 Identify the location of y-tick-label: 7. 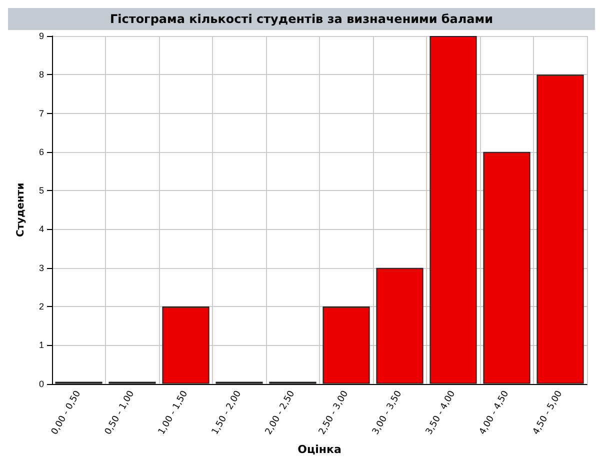
(41, 113).